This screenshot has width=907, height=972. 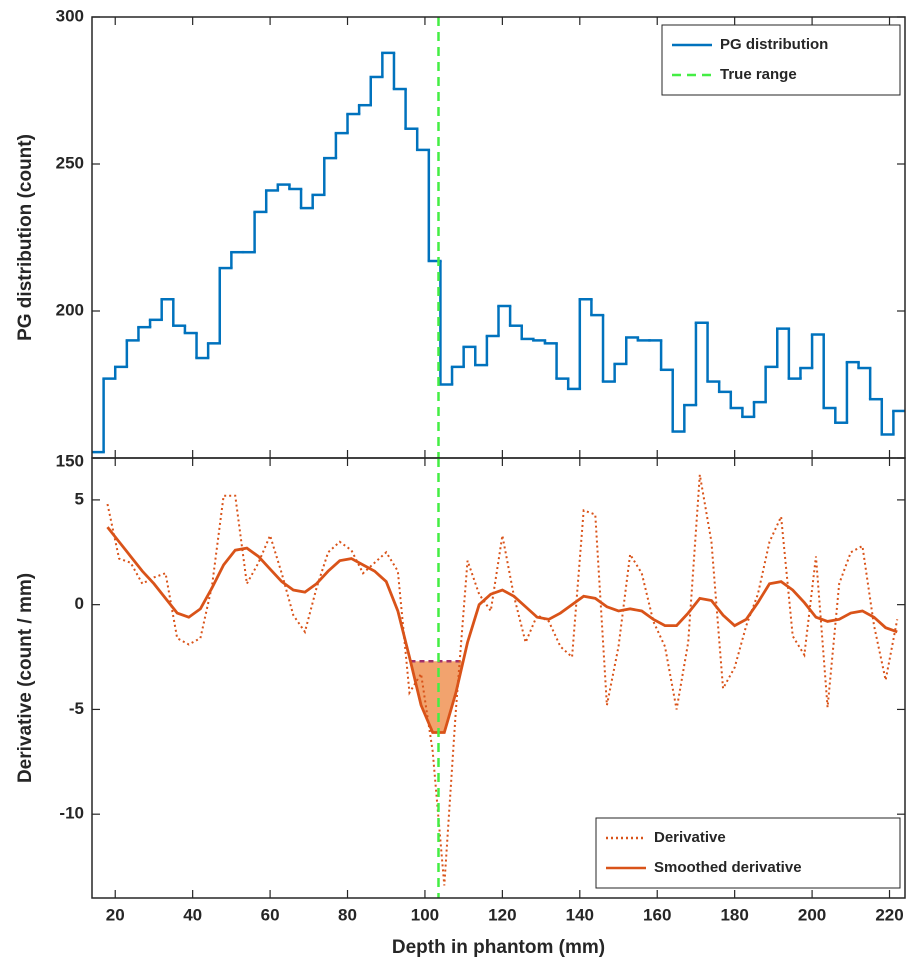 What do you see at coordinates (425, 914) in the screenshot?
I see `x-tick-label: 100` at bounding box center [425, 914].